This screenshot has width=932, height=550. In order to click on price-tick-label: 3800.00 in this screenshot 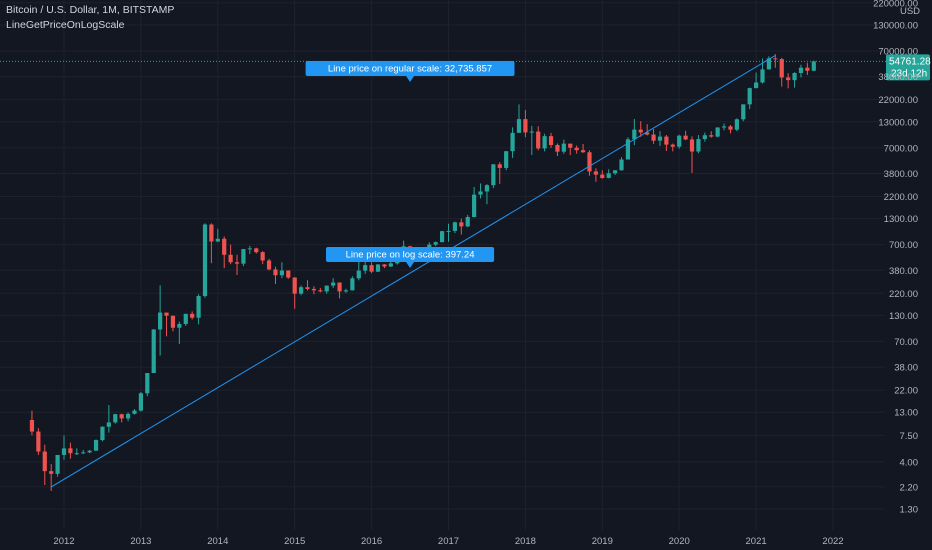, I will do `click(901, 174)`.